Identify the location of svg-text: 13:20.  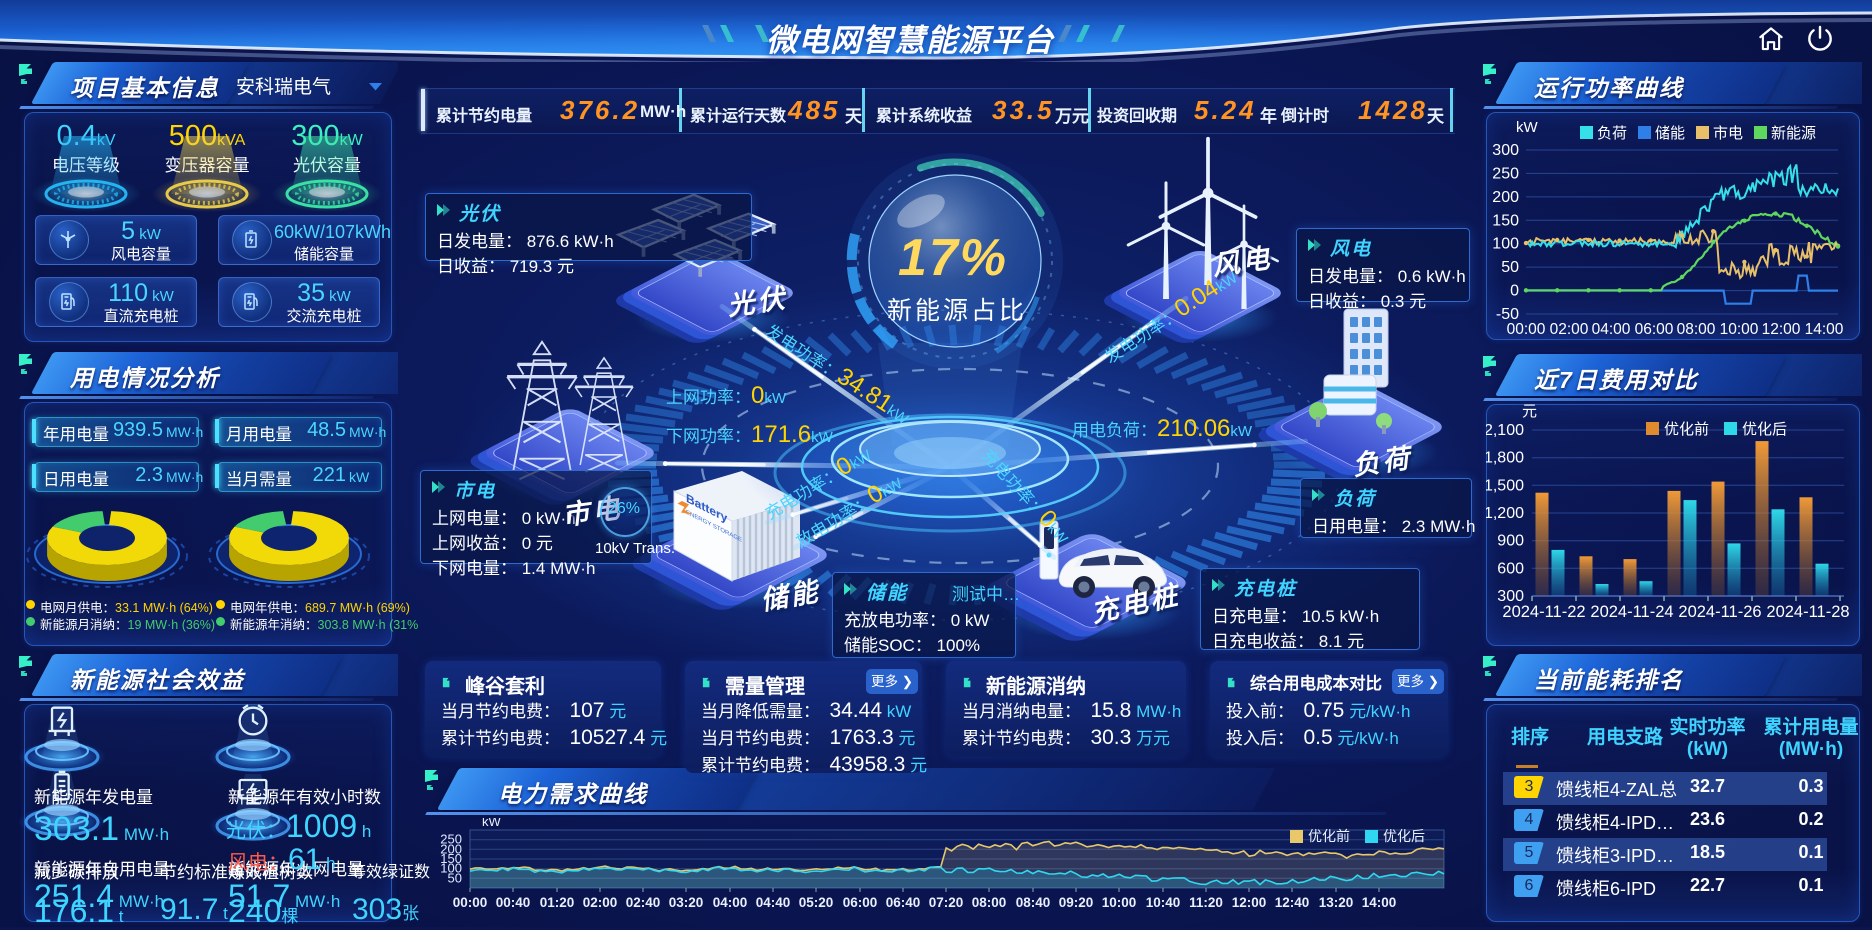
(1336, 902).